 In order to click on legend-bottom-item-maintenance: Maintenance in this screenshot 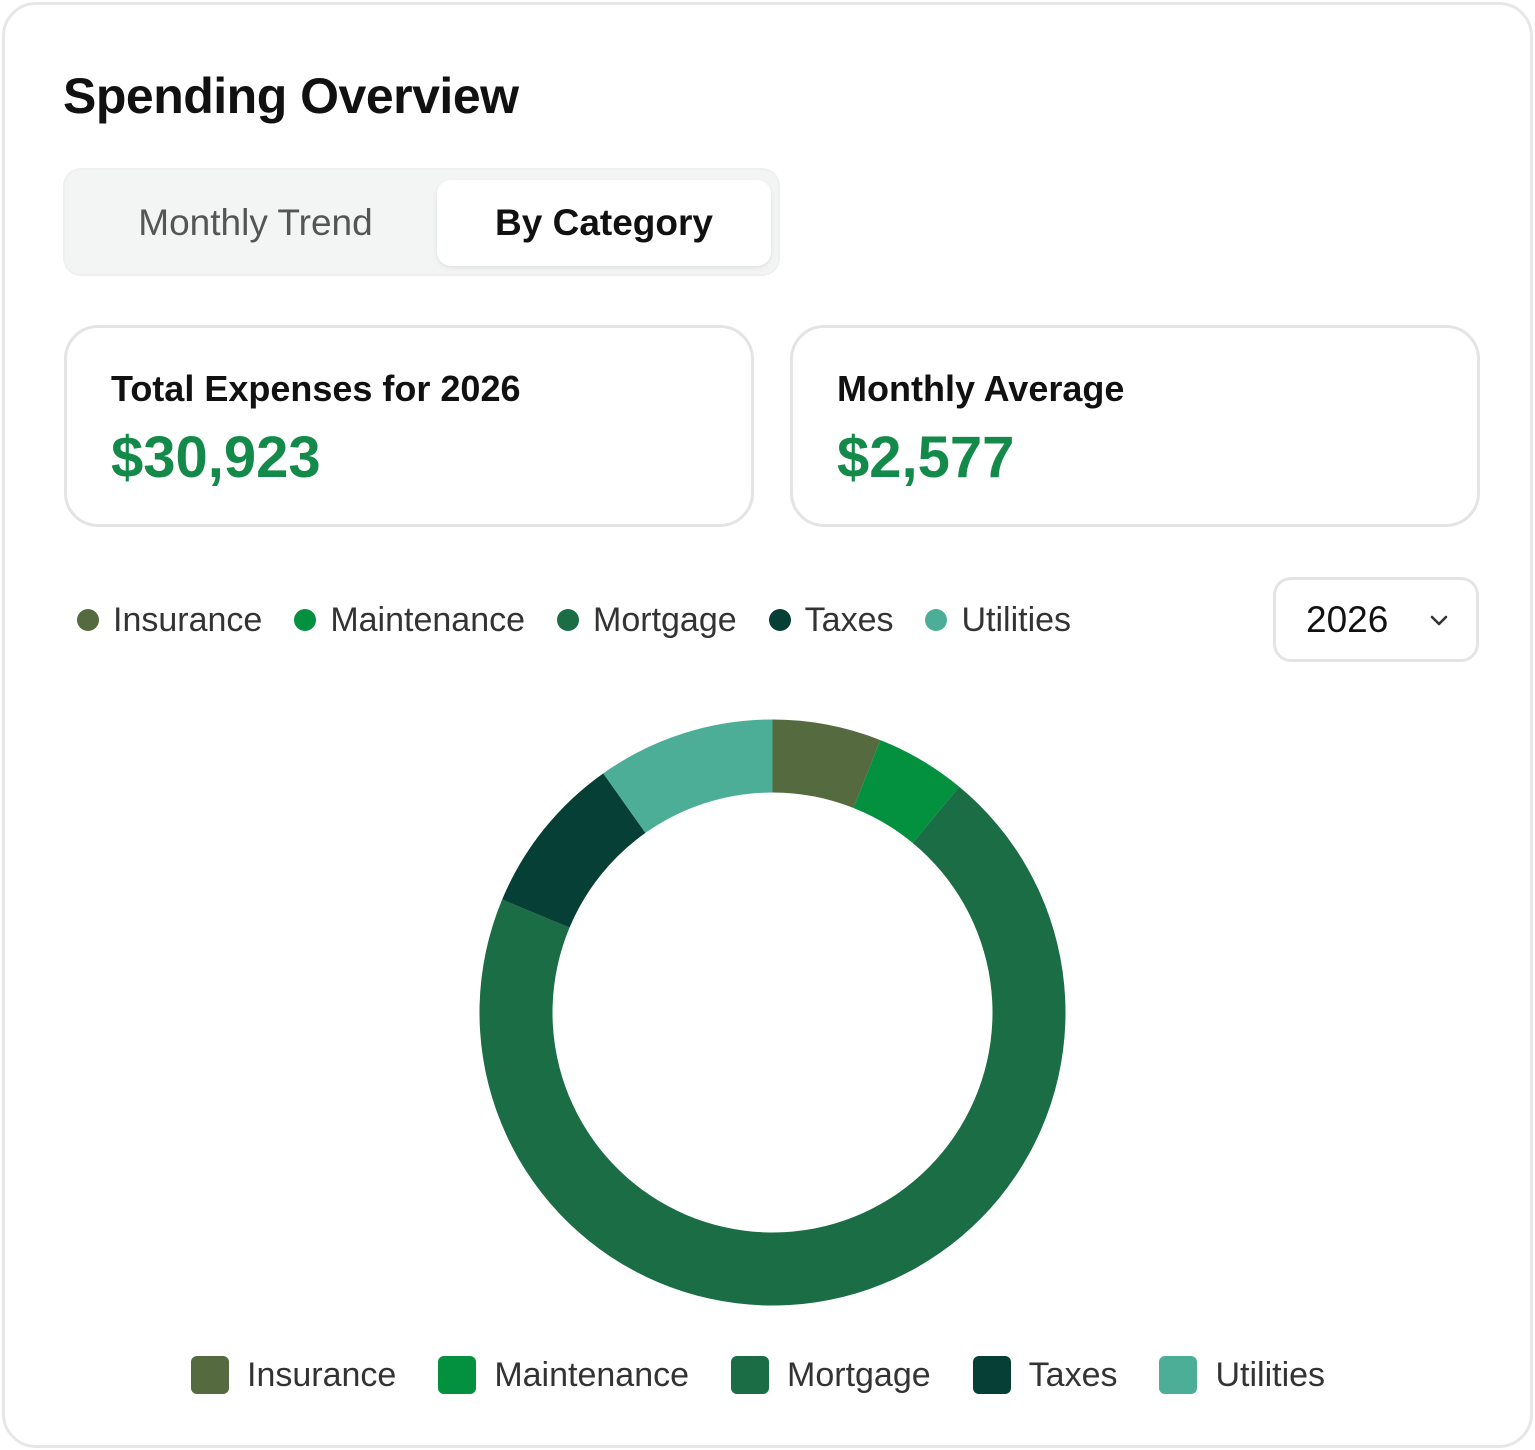, I will do `click(563, 1375)`.